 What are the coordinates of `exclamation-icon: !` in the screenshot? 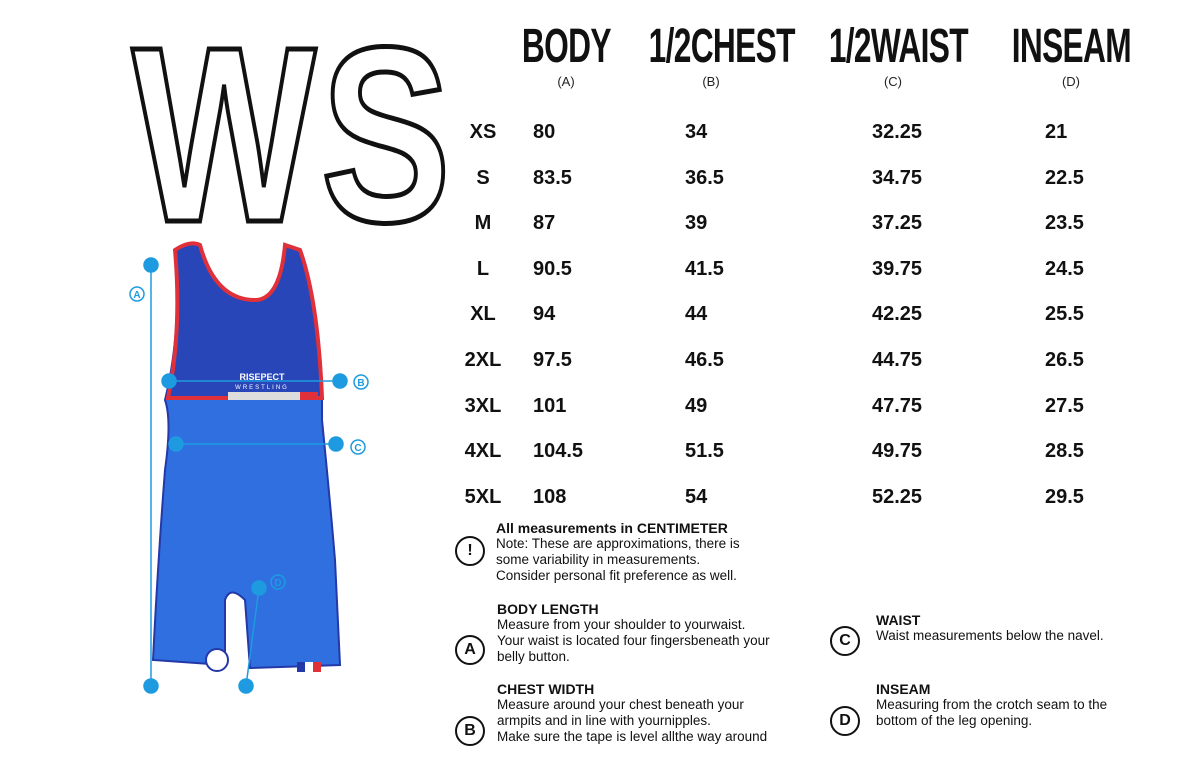 It's located at (470, 551).